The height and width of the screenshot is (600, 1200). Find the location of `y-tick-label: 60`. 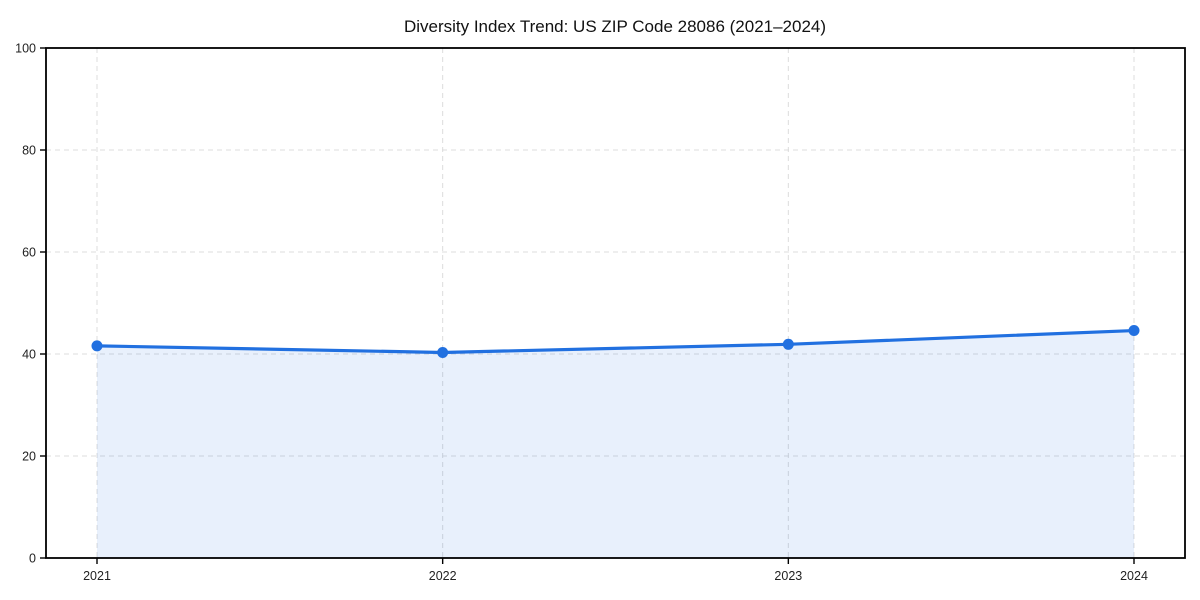

y-tick-label: 60 is located at coordinates (29, 253).